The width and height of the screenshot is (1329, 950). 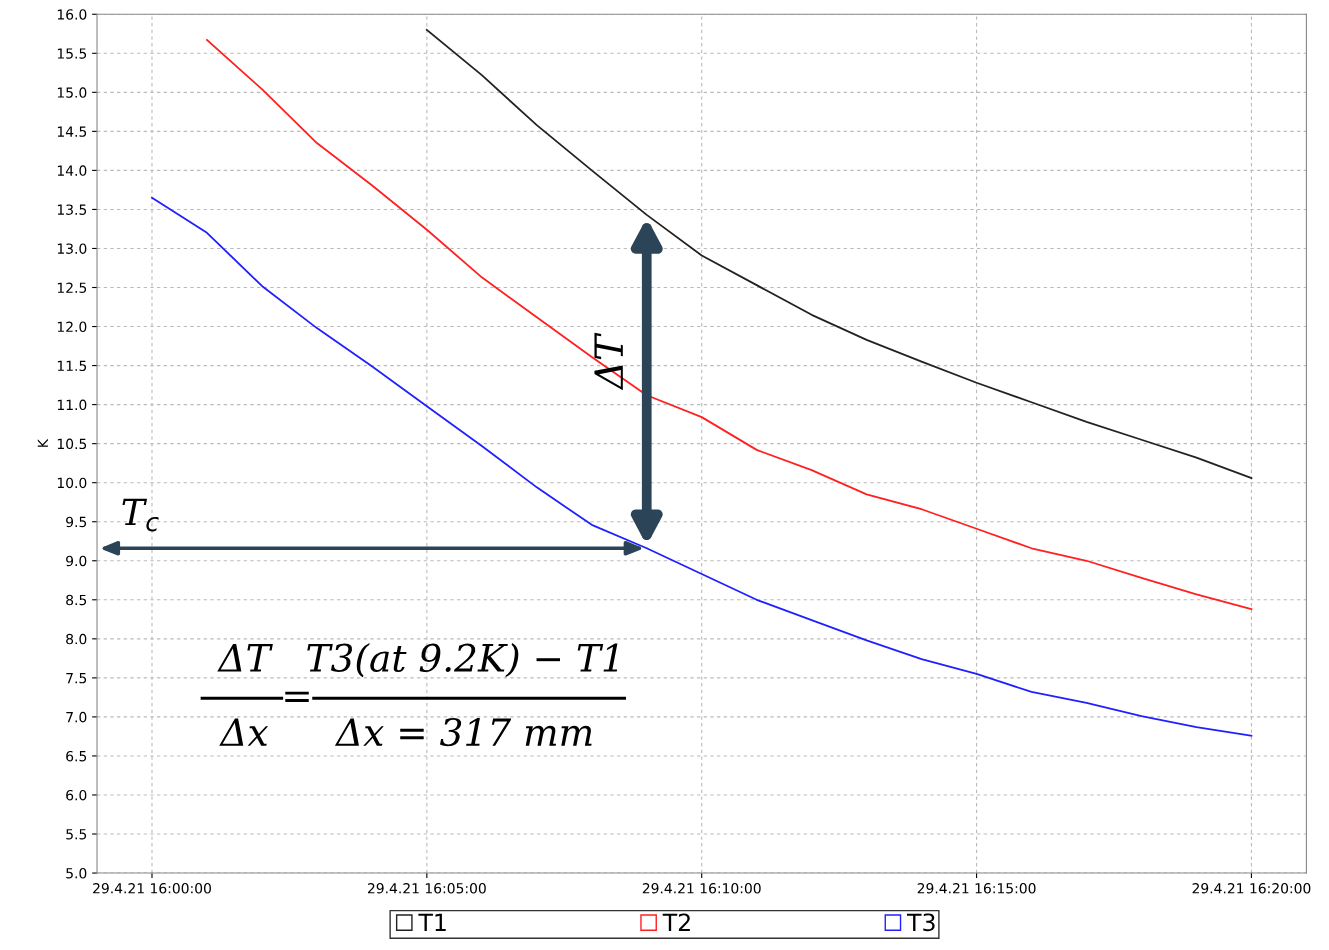 I want to click on annotation: T3(at 9.2K) − T1, so click(x=462, y=660).